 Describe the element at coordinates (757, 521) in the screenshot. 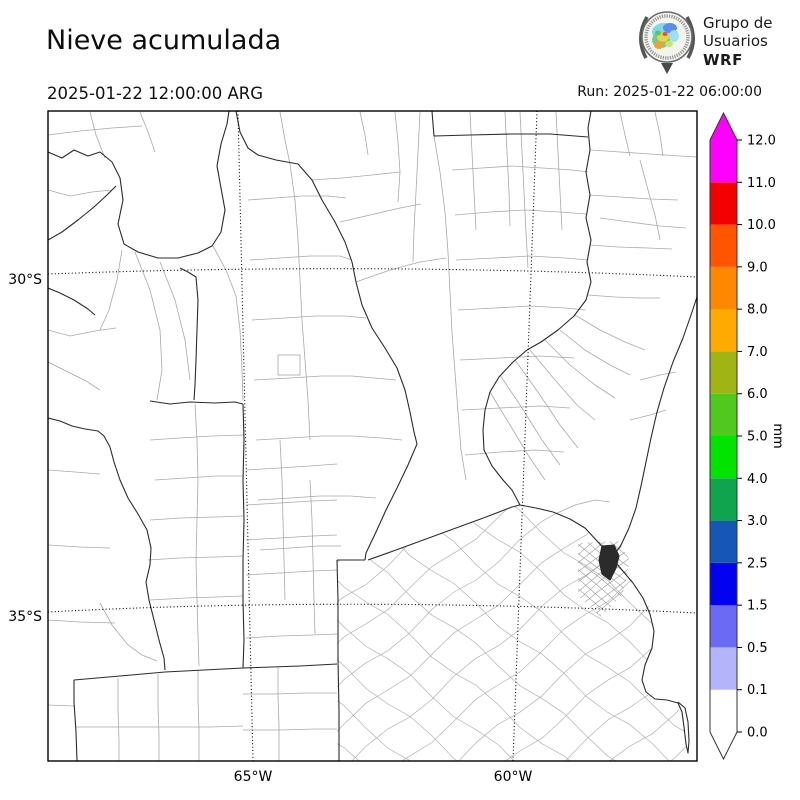

I see `colorbar-tick-label: 3.0` at that location.